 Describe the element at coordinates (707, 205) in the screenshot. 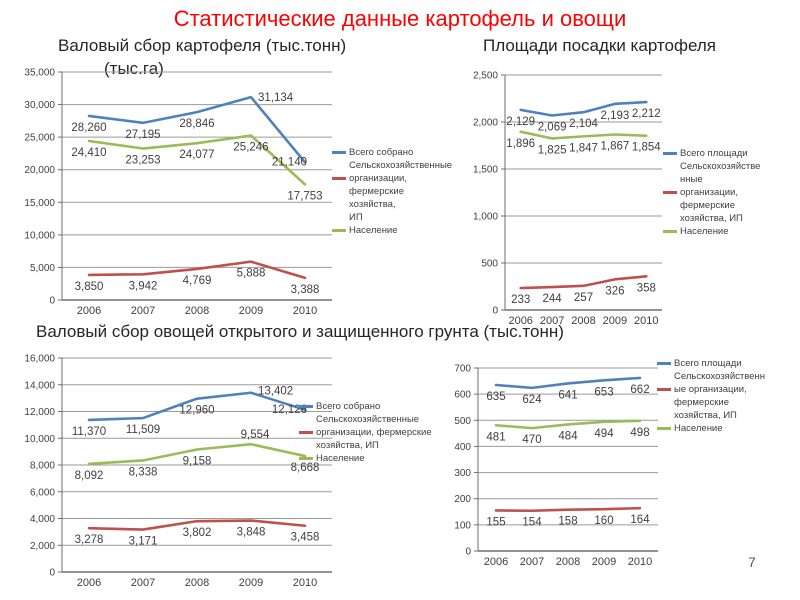

I see `legend-label: фермерские` at that location.